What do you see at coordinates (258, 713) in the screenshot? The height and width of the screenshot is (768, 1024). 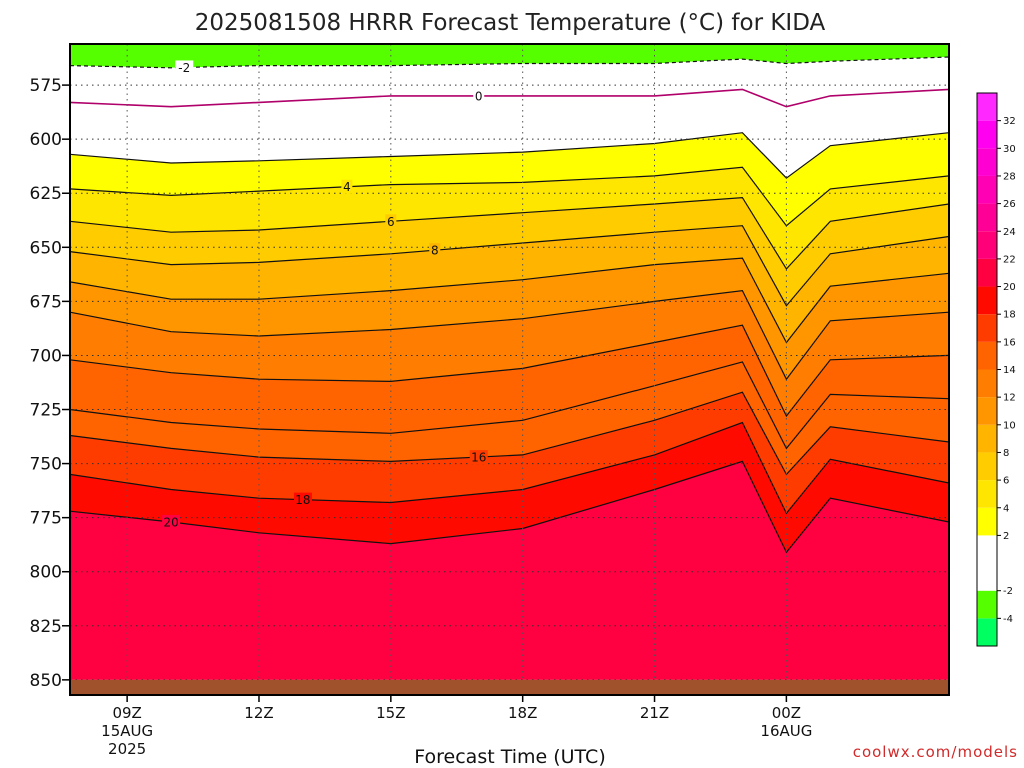 I see `x-tick-label-12Z: 12Z` at bounding box center [258, 713].